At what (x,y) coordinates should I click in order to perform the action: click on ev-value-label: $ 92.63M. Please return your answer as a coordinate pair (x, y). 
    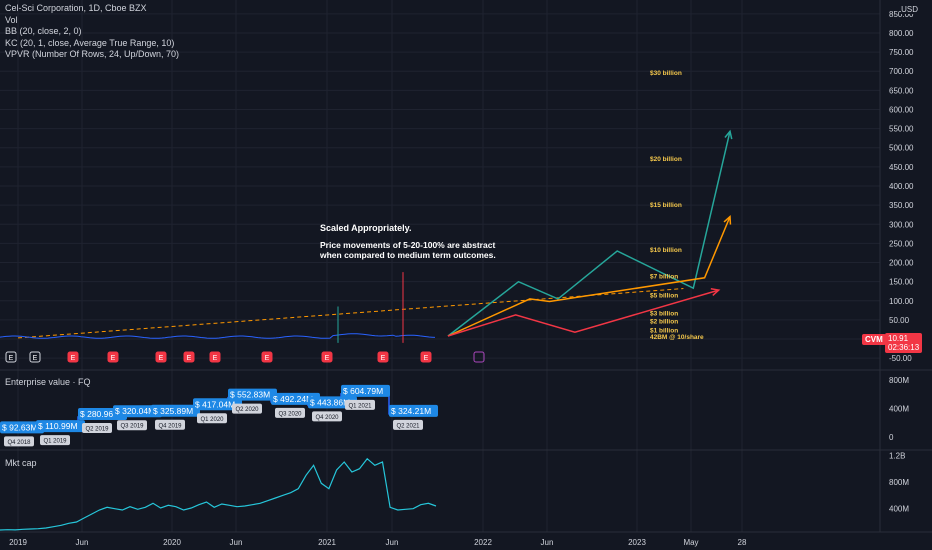
    Looking at the image, I should click on (19, 427).